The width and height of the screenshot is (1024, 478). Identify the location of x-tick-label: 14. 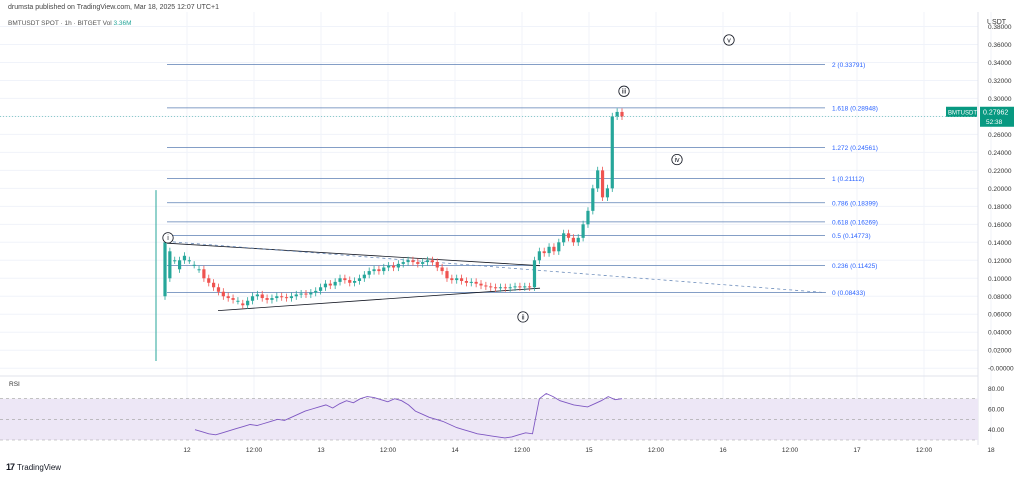
(455, 450).